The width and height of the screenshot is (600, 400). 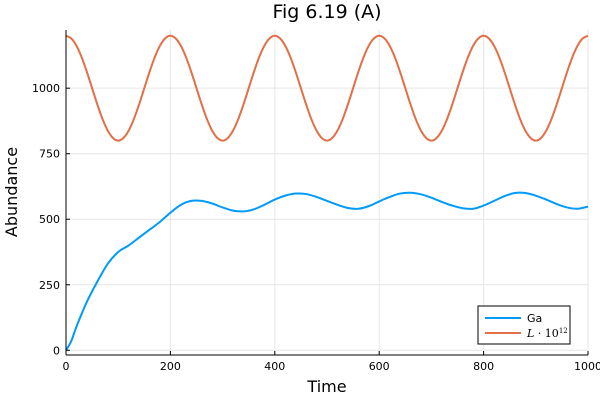 I want to click on legend-label-ga: Ga, so click(x=534, y=318).